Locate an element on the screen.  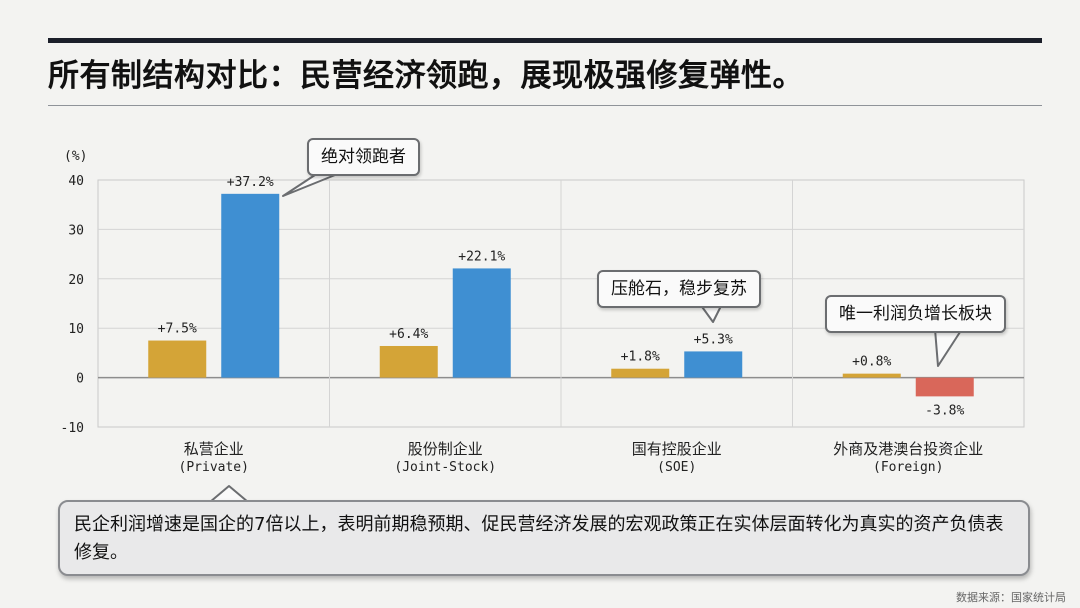
callout-only-negative: 唯一利润负增长板块 is located at coordinates (915, 314).